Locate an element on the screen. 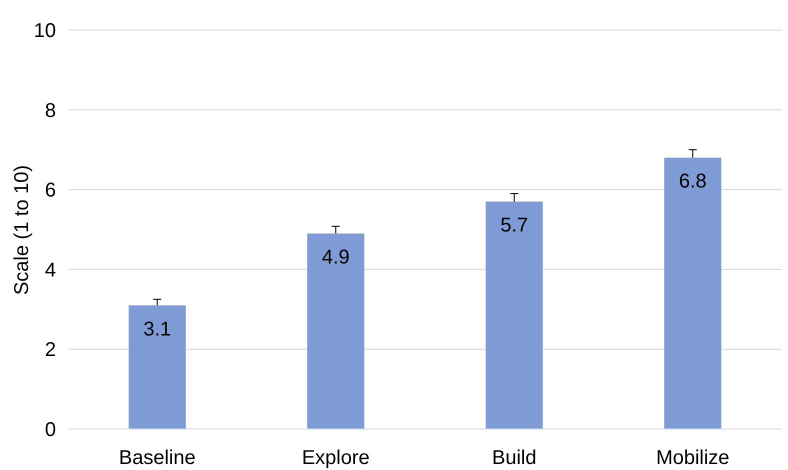 Image resolution: width=788 pixels, height=470 pixels. data-label: 3.1 is located at coordinates (157, 329).